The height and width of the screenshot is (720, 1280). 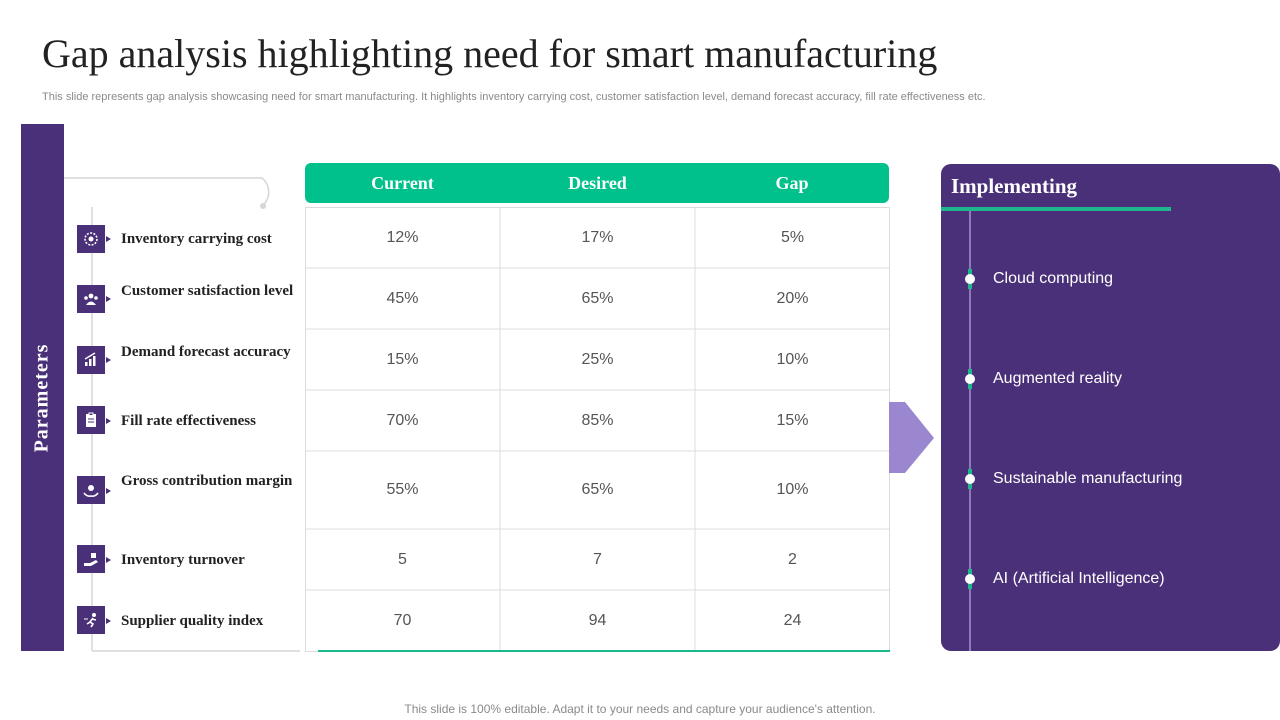 I want to click on table-bottom-accent, so click(x=604, y=651).